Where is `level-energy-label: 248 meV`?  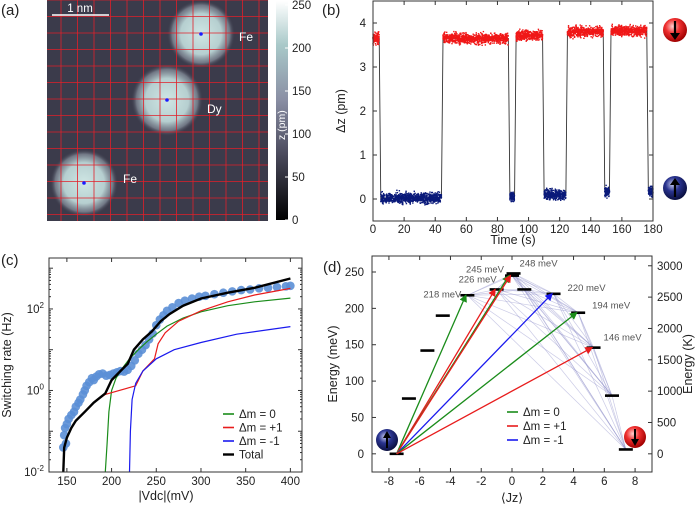 level-energy-label: 248 meV is located at coordinates (539, 263).